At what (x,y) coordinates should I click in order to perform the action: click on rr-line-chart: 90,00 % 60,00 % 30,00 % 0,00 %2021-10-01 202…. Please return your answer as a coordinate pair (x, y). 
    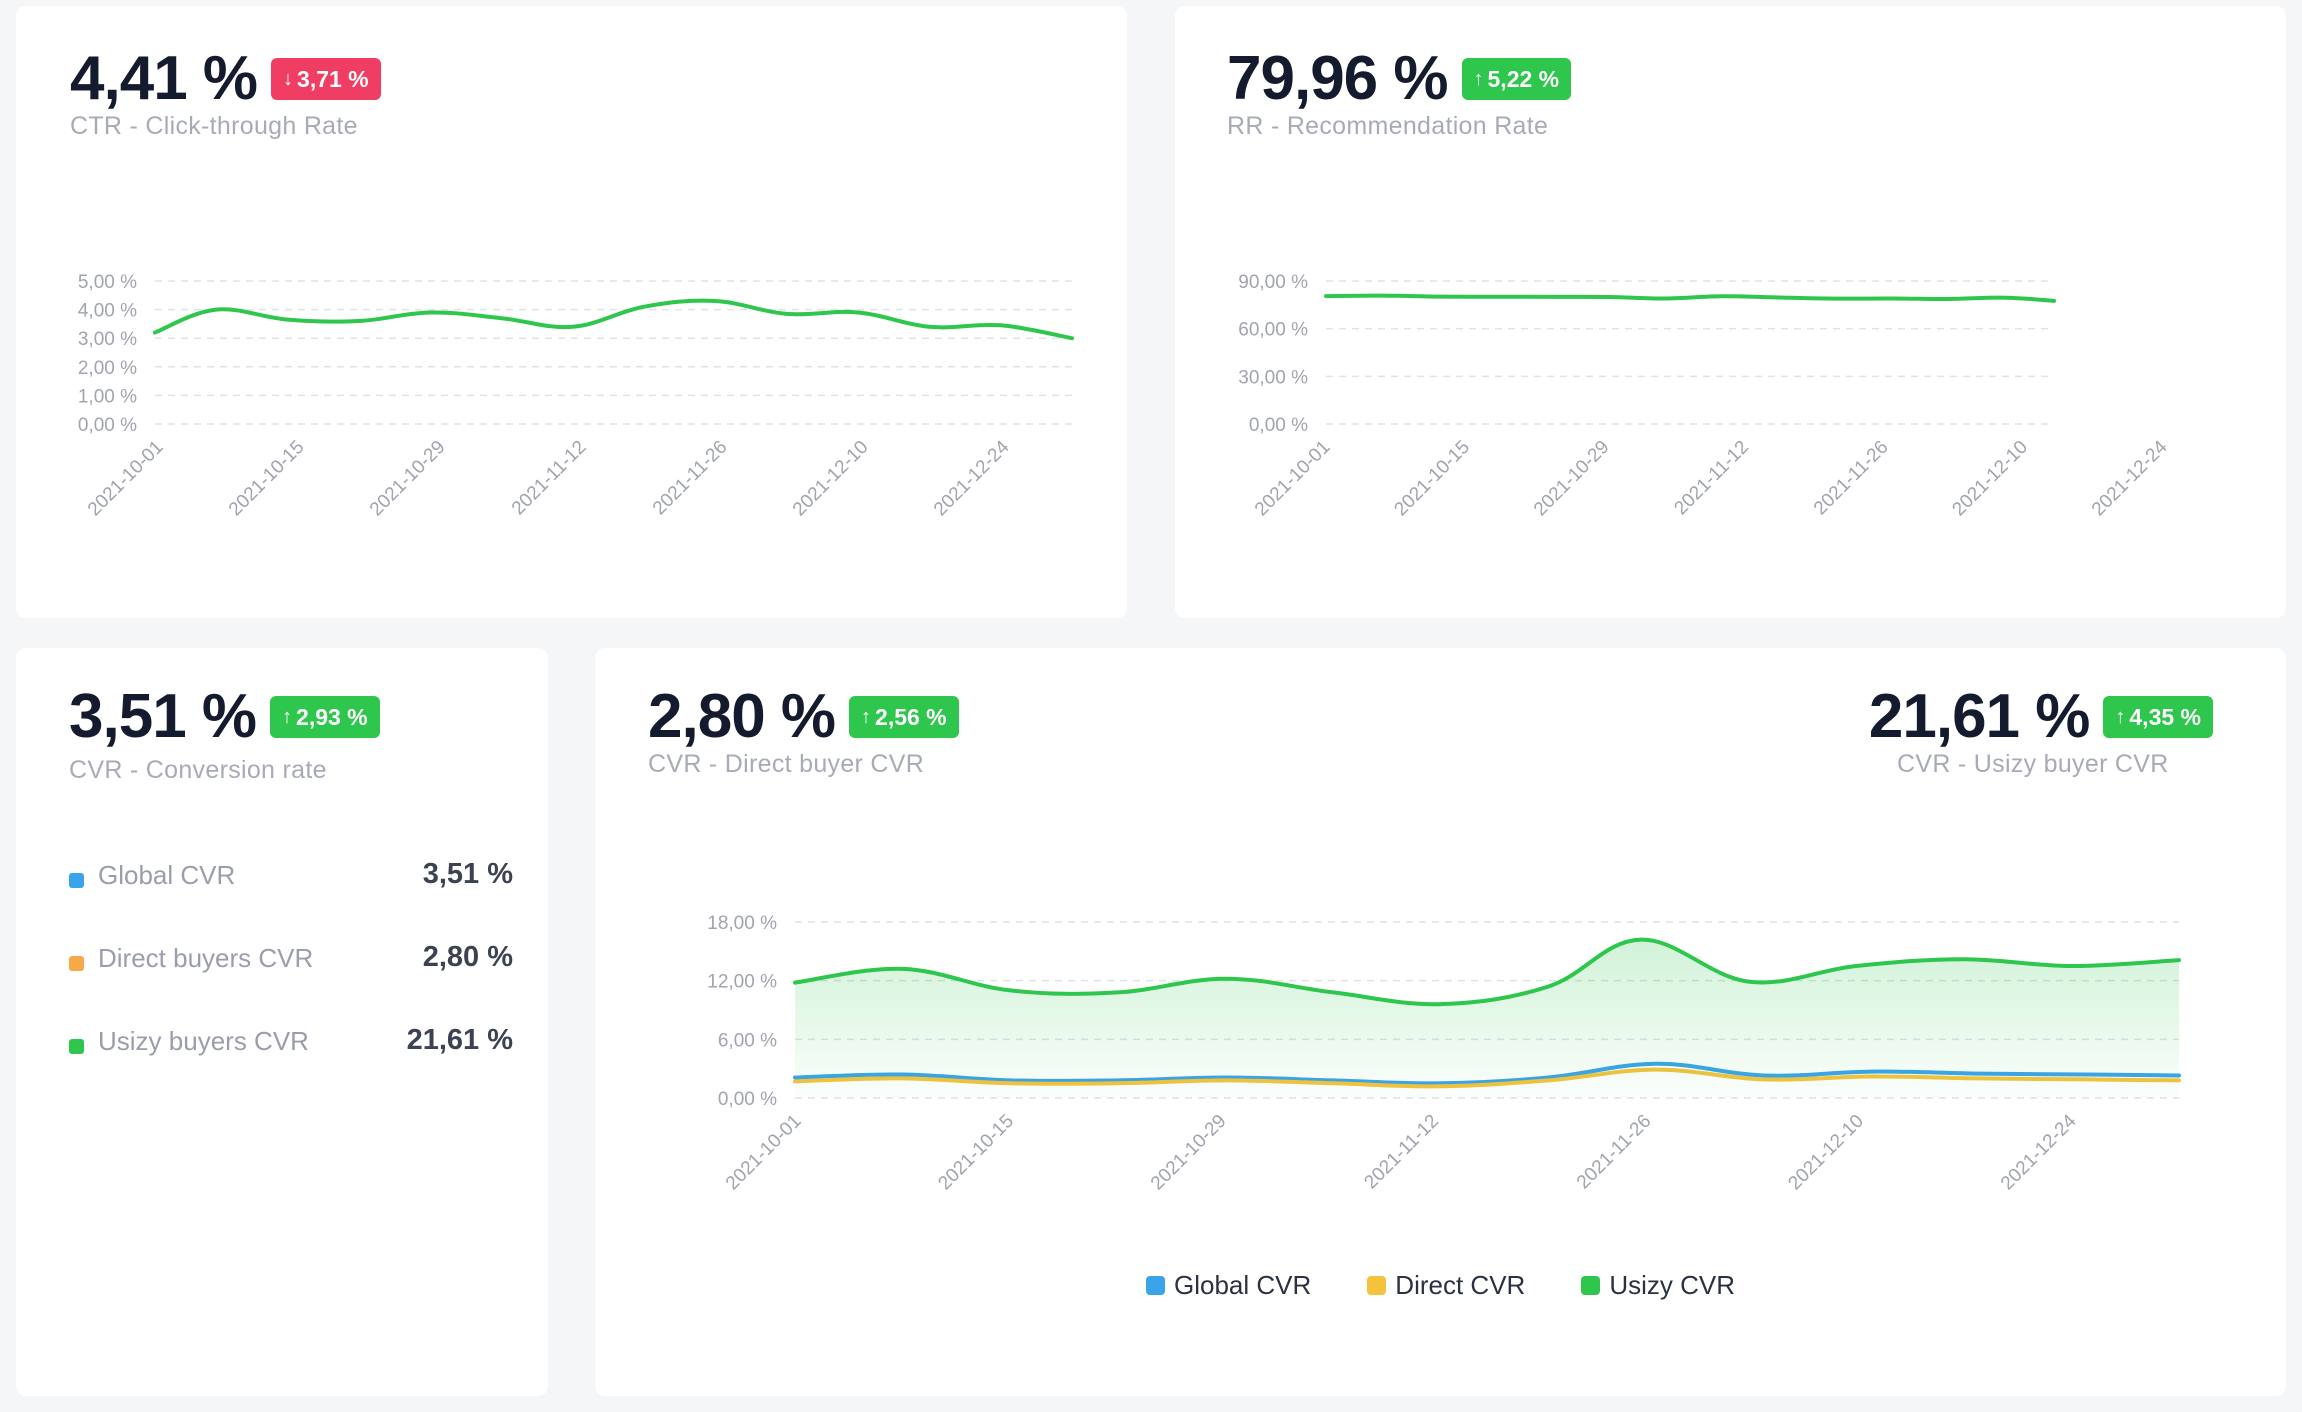
    Looking at the image, I should click on (1705, 396).